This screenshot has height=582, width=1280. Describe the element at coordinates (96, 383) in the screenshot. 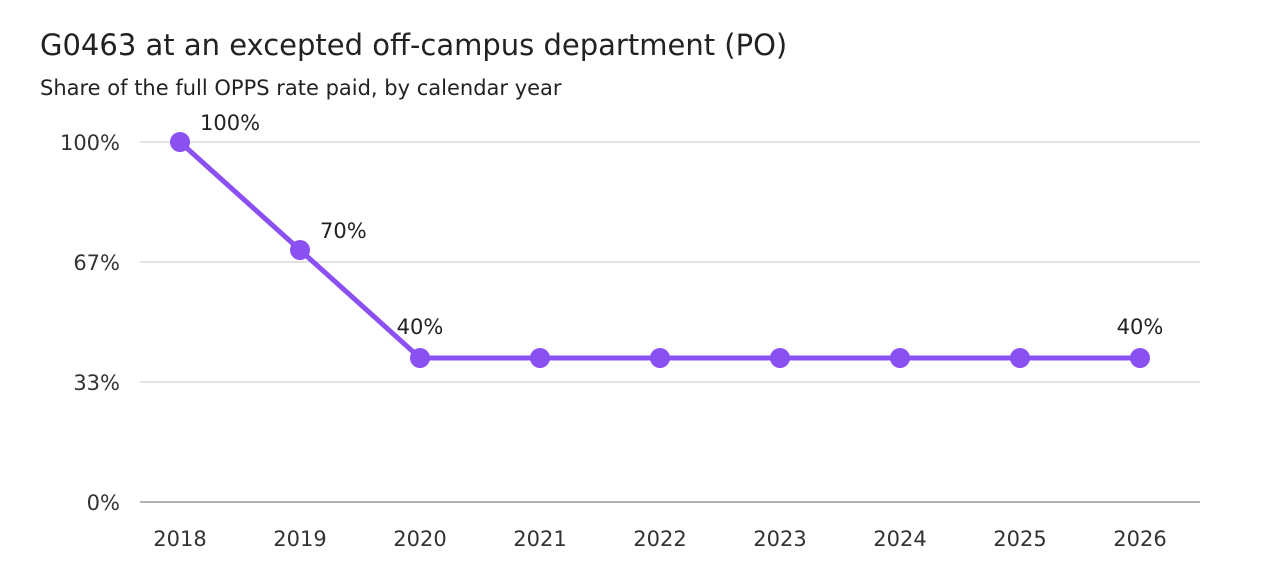

I see `y-tick-label: 33%` at that location.